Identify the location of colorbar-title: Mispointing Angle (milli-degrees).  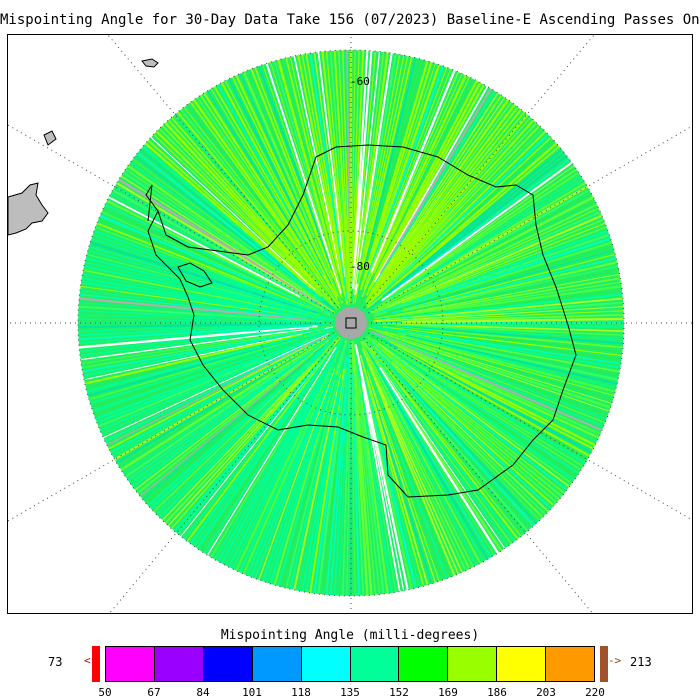
(350, 635).